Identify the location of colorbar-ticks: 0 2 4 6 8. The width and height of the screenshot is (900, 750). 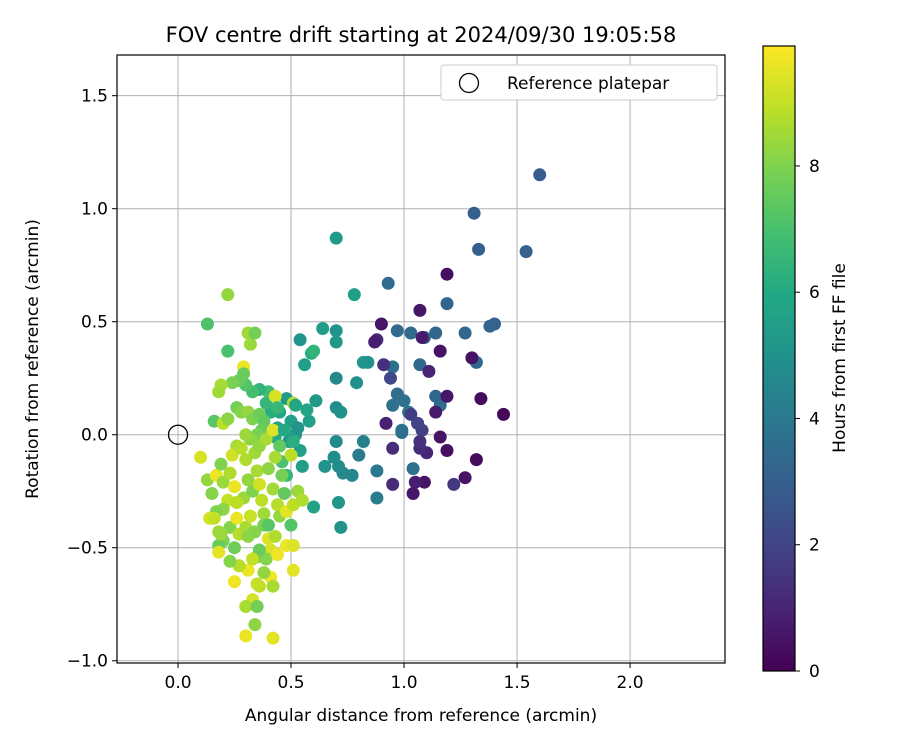
(807, 419).